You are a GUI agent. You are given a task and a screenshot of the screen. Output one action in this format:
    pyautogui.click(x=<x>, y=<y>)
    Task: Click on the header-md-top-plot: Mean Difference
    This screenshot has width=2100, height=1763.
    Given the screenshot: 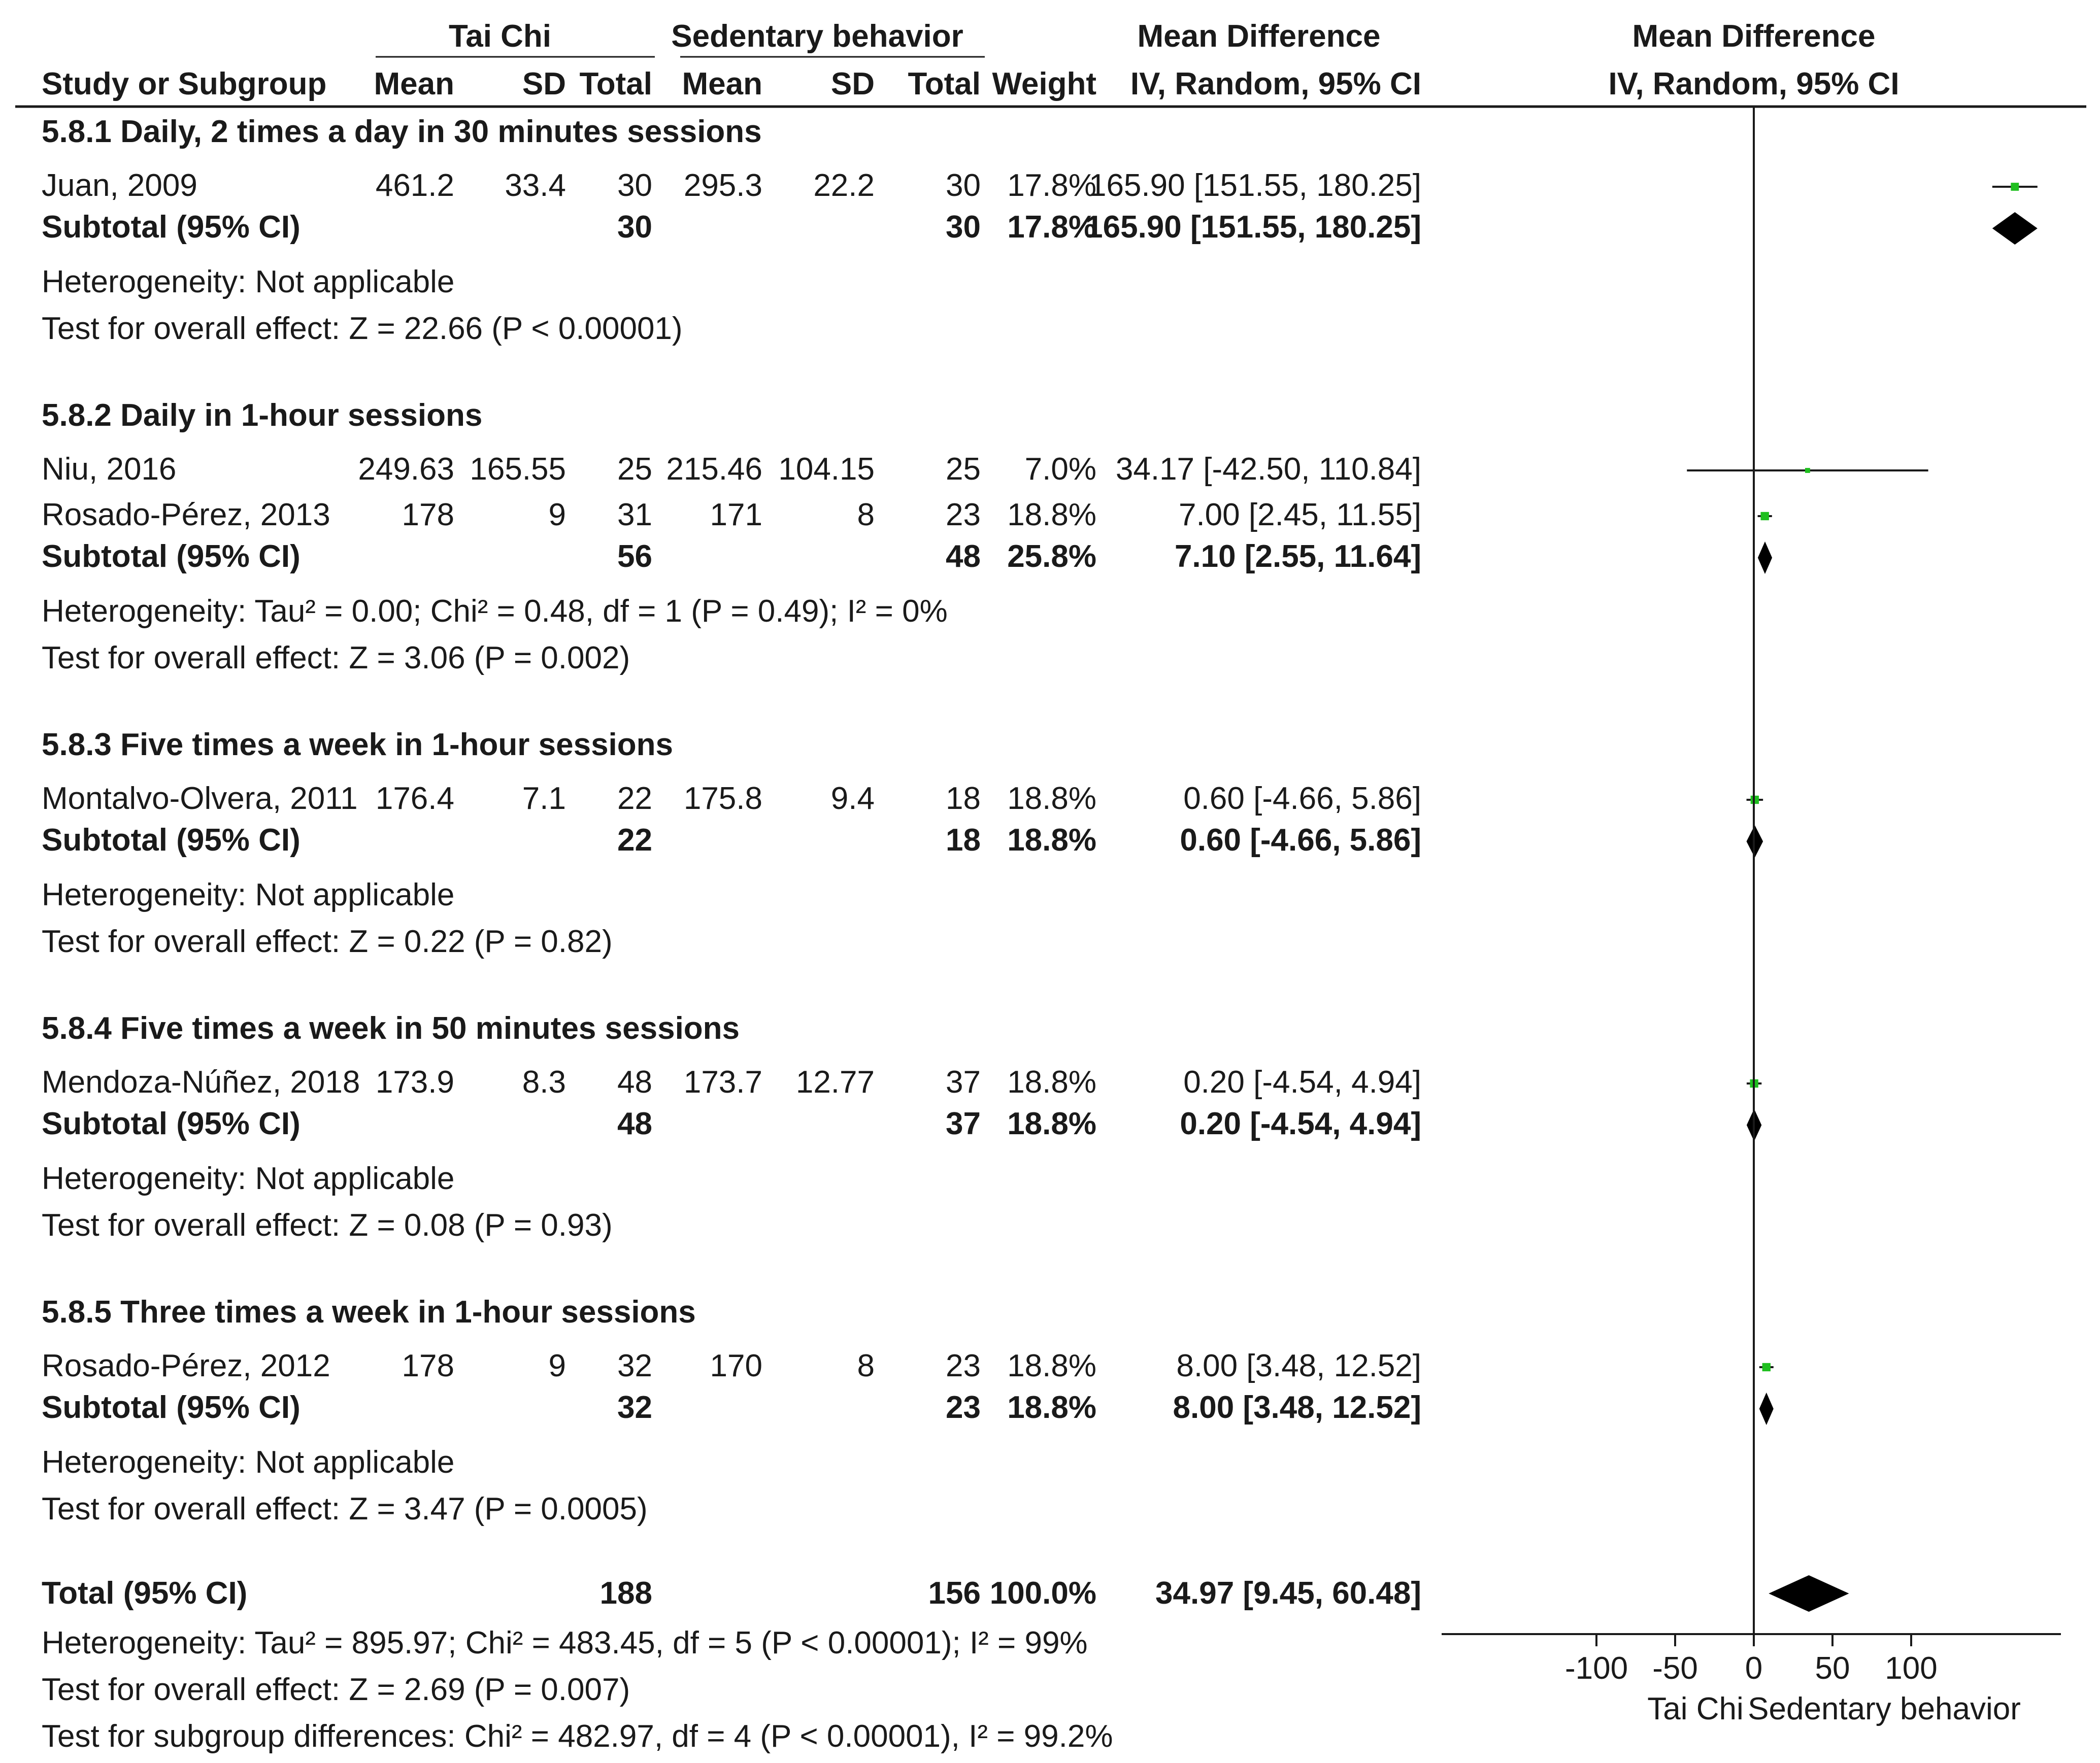 What is the action you would take?
    pyautogui.click(x=1754, y=36)
    